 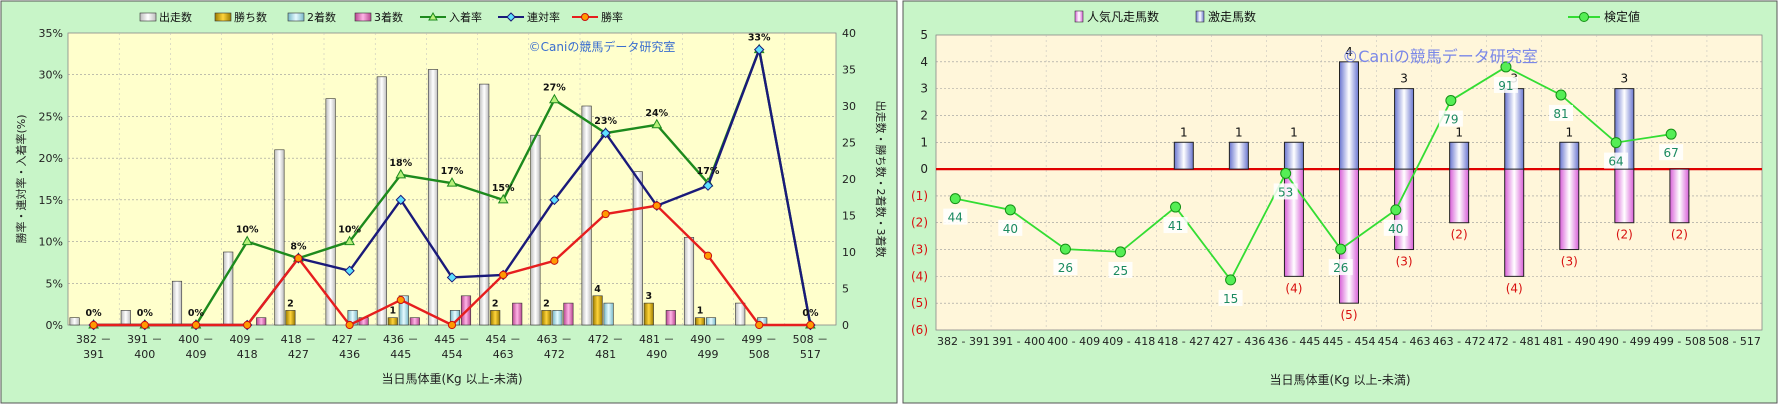 What do you see at coordinates (299, 339) in the screenshot?
I see `x-tick-label-top: 418 －` at bounding box center [299, 339].